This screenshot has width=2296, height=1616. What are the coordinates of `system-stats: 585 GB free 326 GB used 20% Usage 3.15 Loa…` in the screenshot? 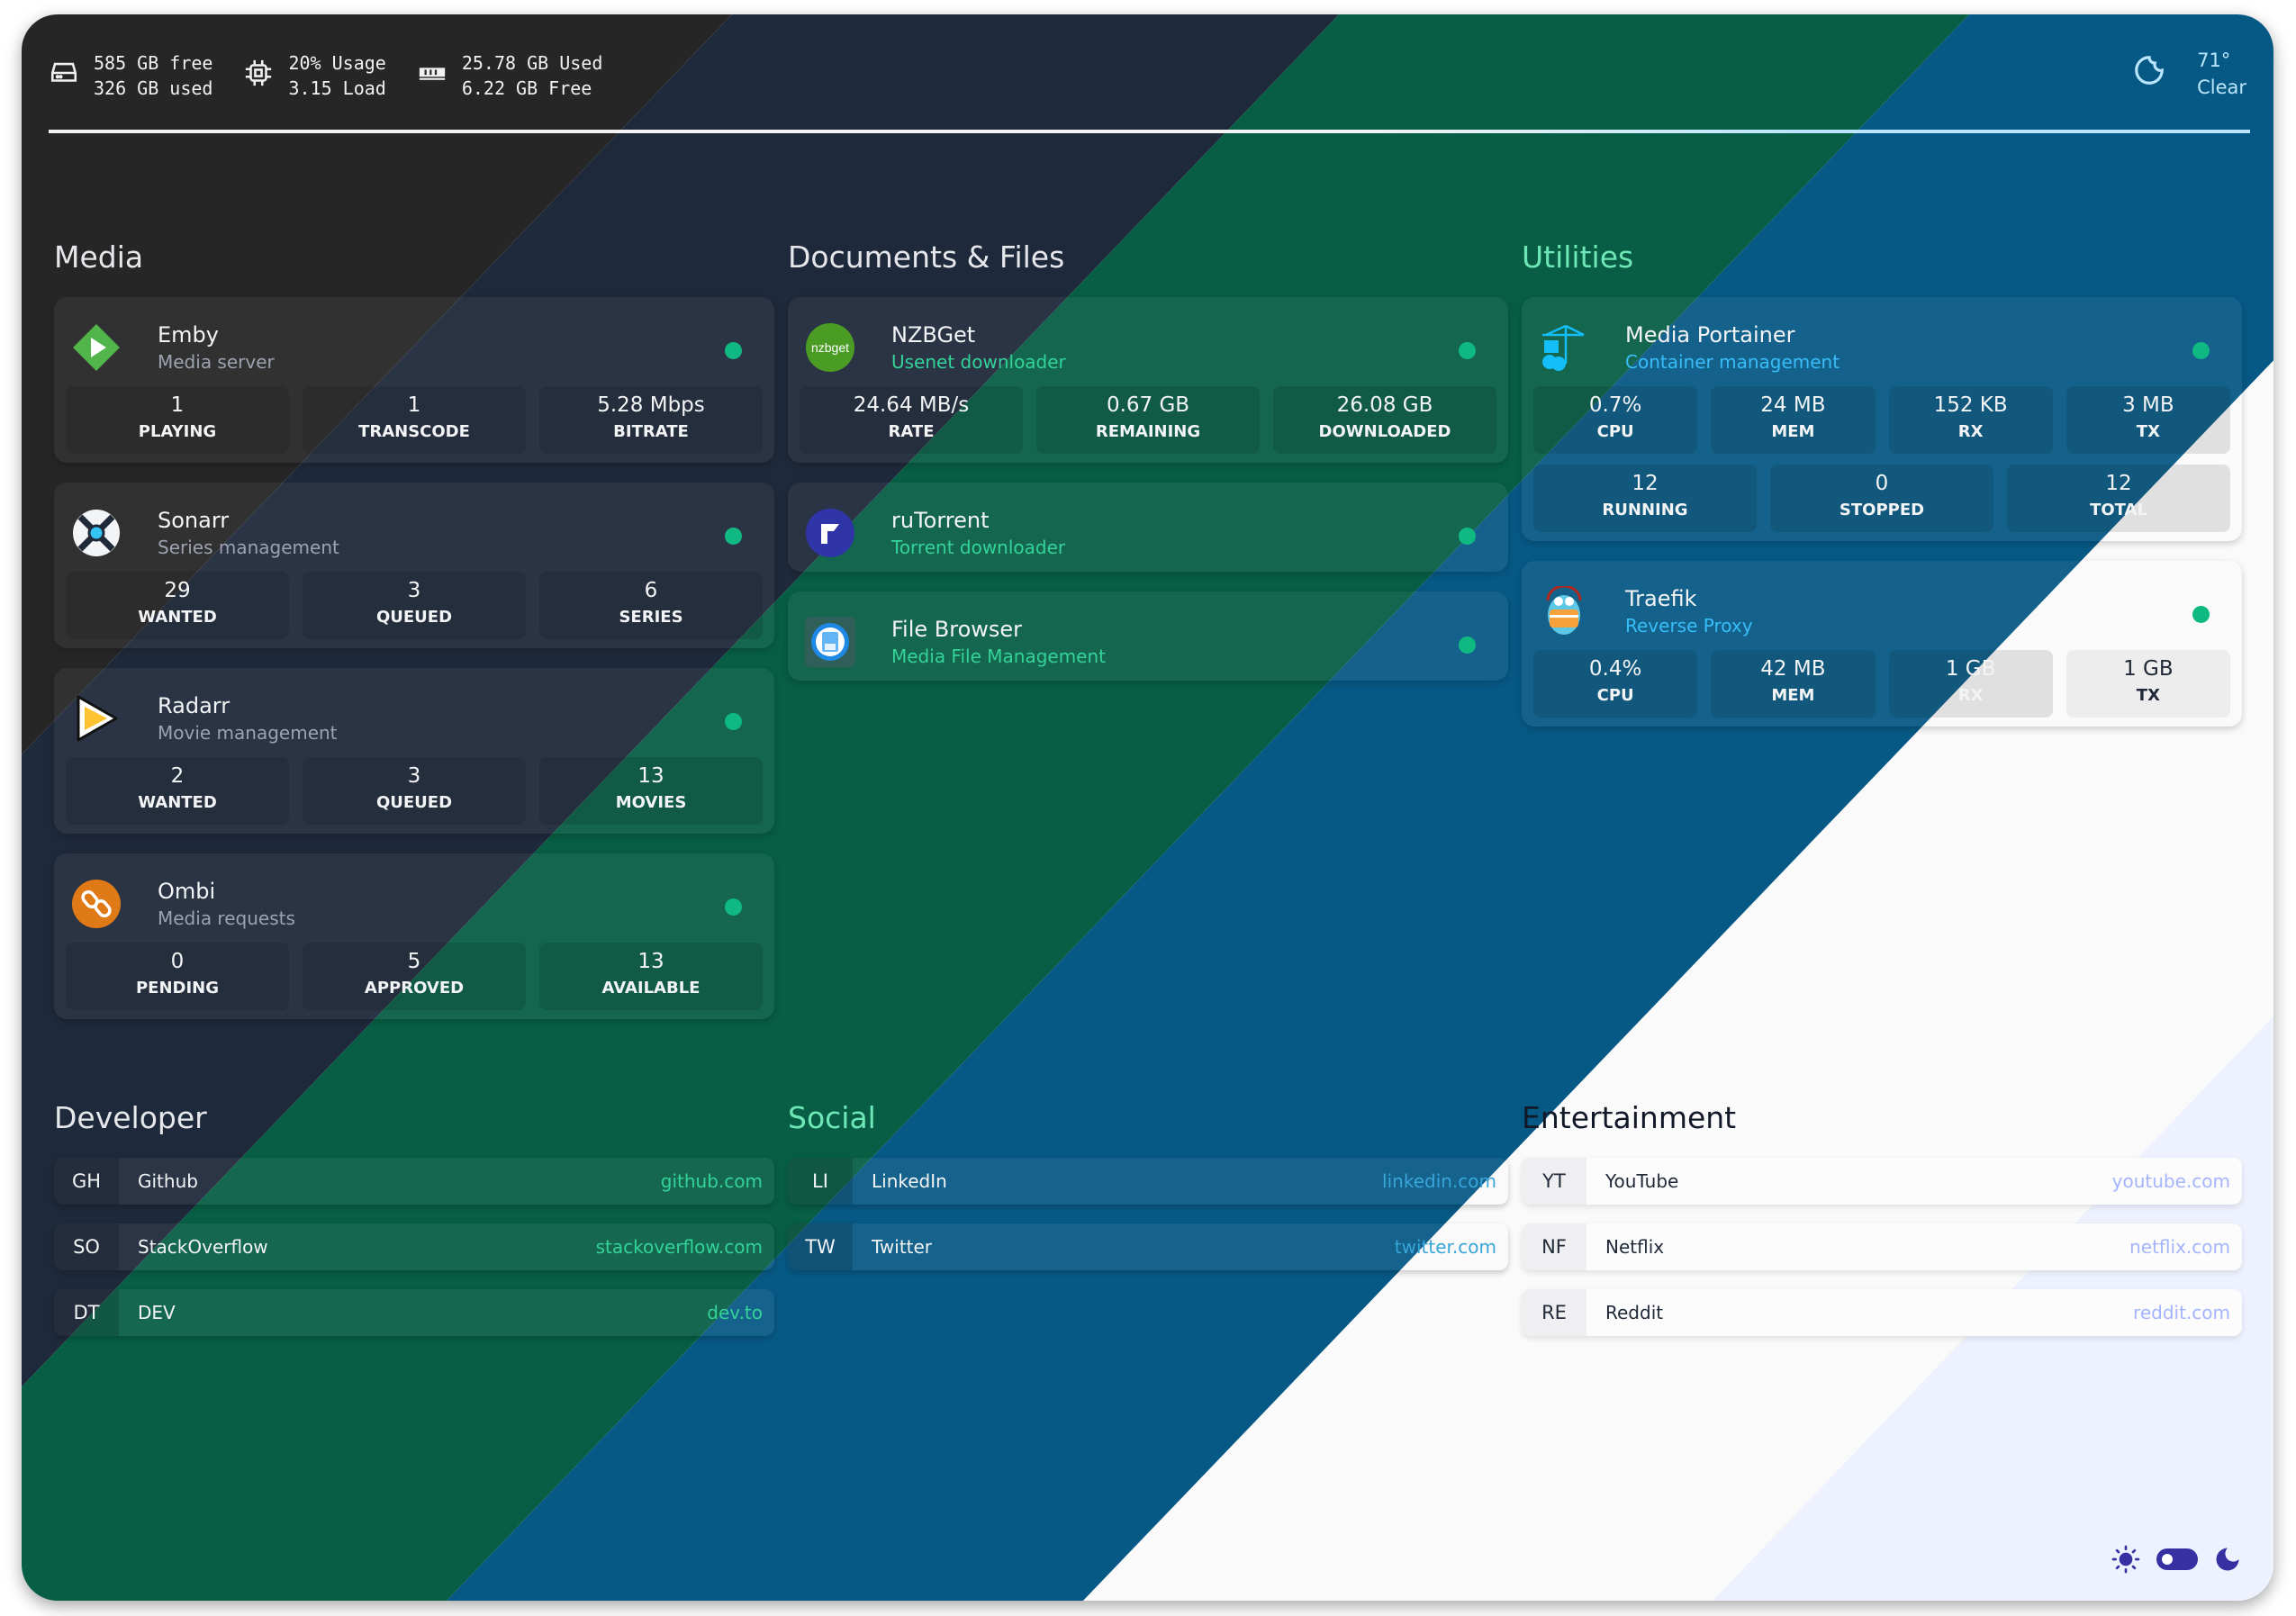 It's located at (325, 75).